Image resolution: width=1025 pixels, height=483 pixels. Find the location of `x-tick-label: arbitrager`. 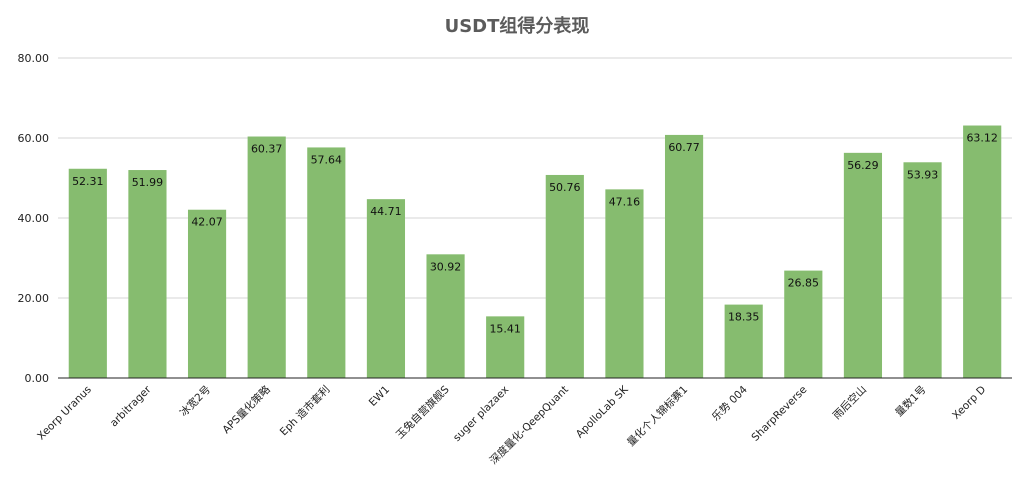

x-tick-label: arbitrager is located at coordinates (131, 406).